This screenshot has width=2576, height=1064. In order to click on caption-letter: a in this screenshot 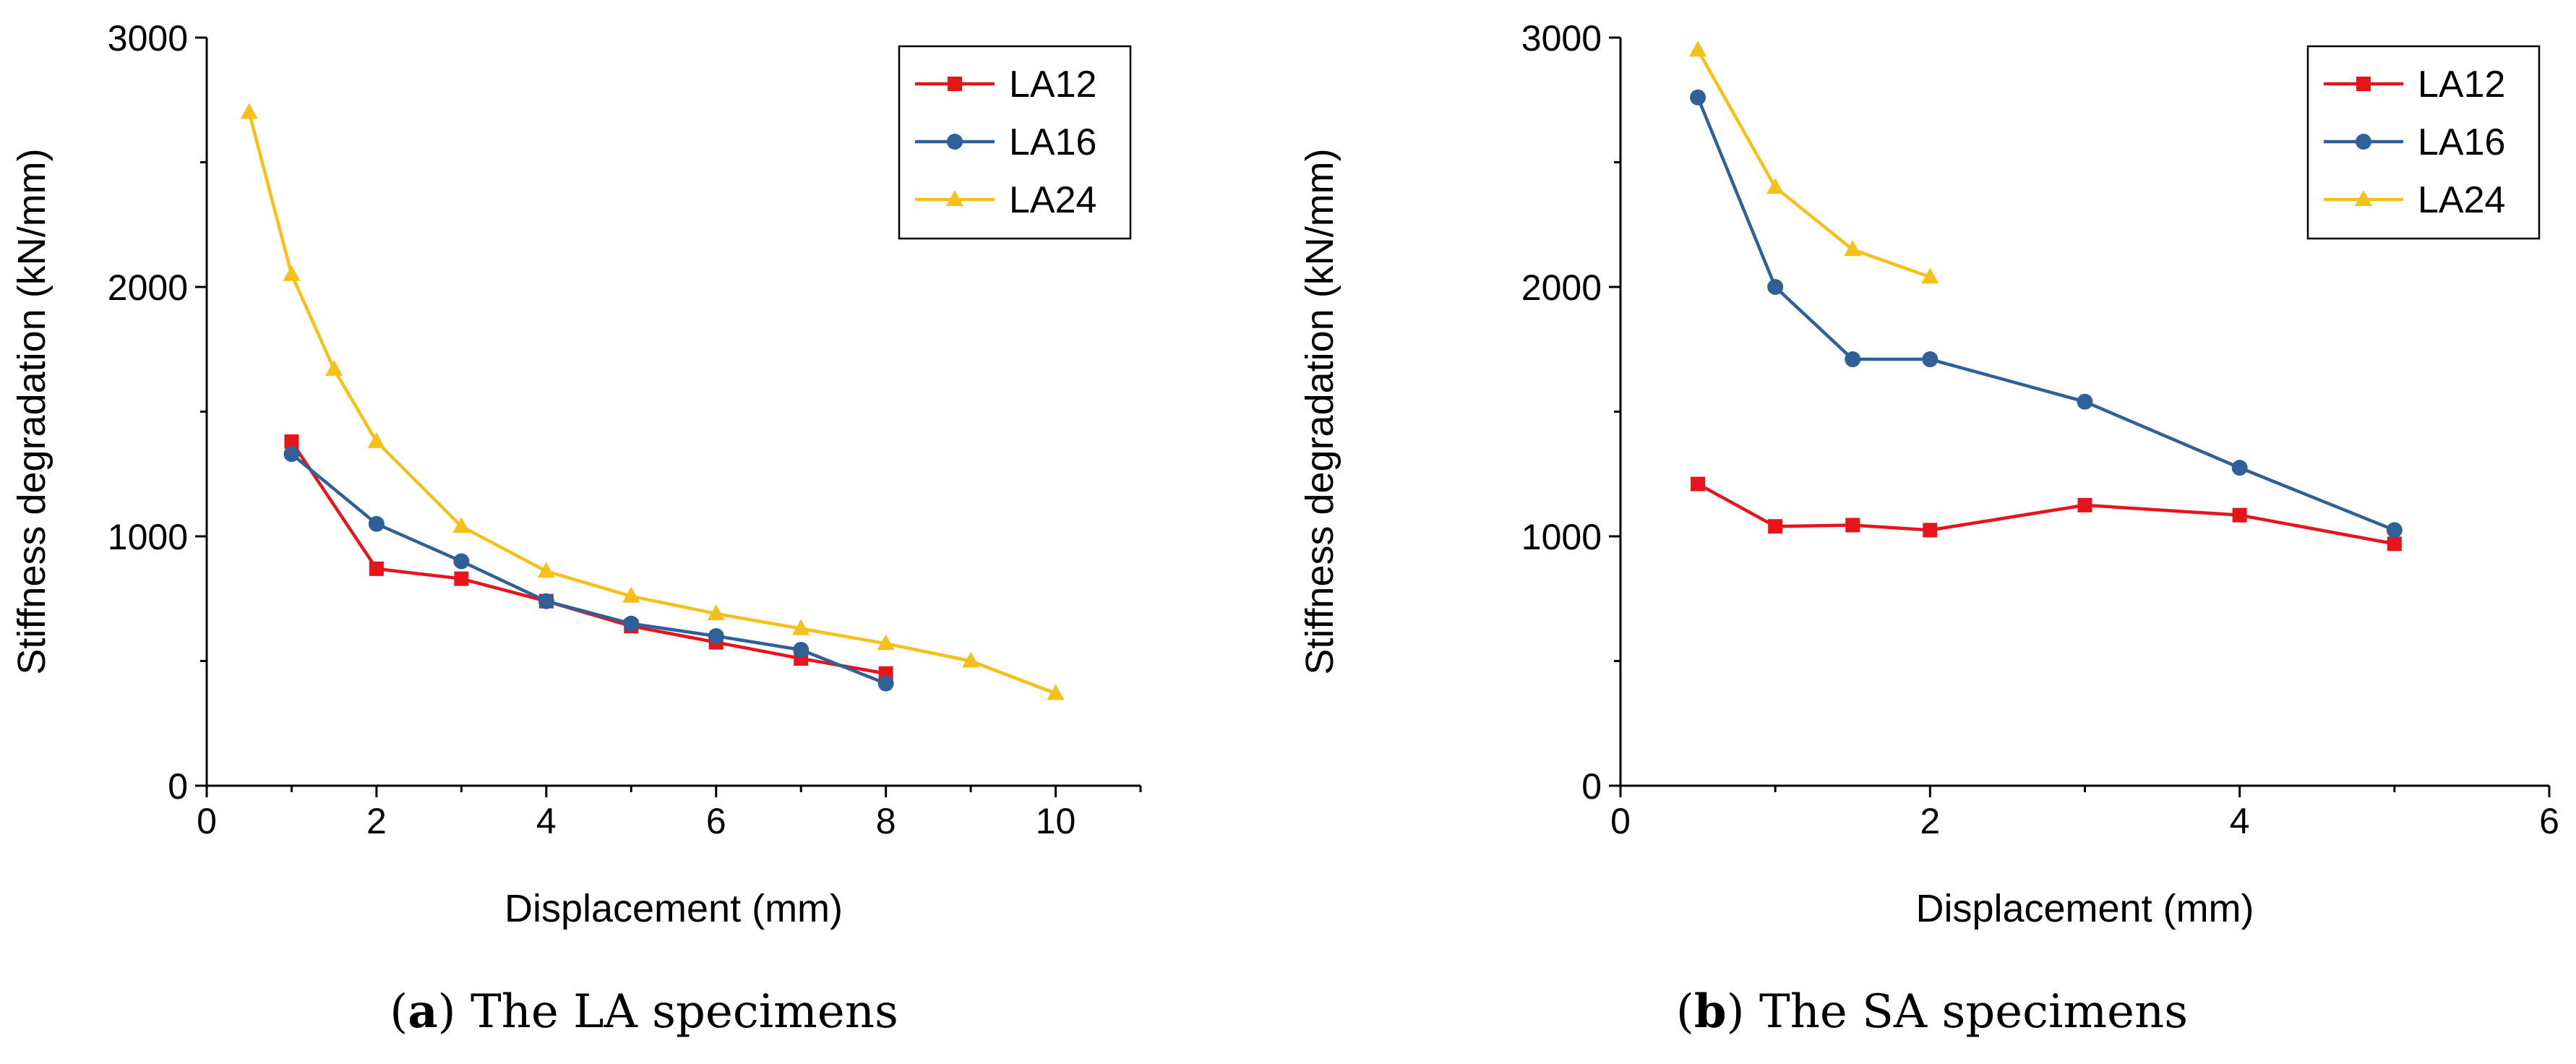, I will do `click(423, 1011)`.